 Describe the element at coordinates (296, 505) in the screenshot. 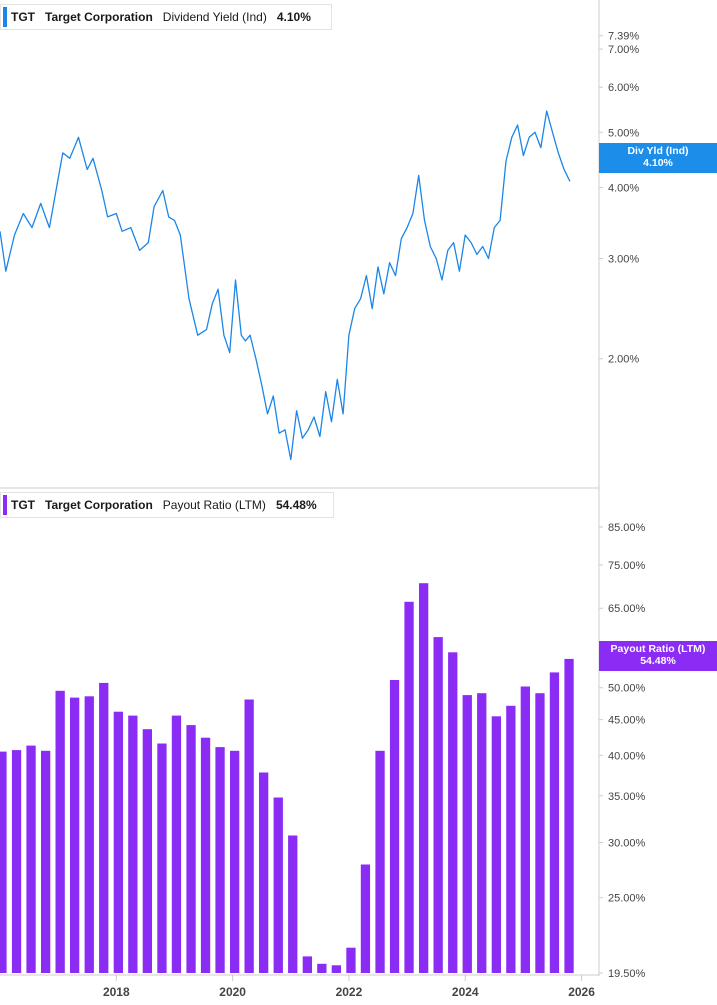

I see `bottom-legend-value: 54.48%` at that location.